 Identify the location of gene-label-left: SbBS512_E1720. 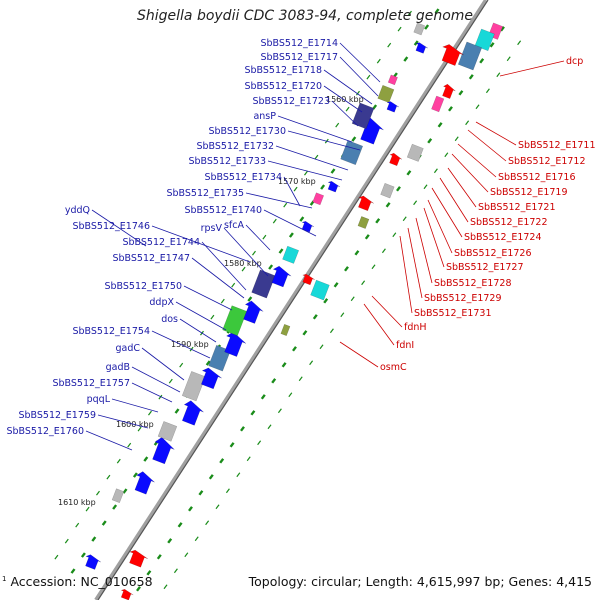
(283, 86).